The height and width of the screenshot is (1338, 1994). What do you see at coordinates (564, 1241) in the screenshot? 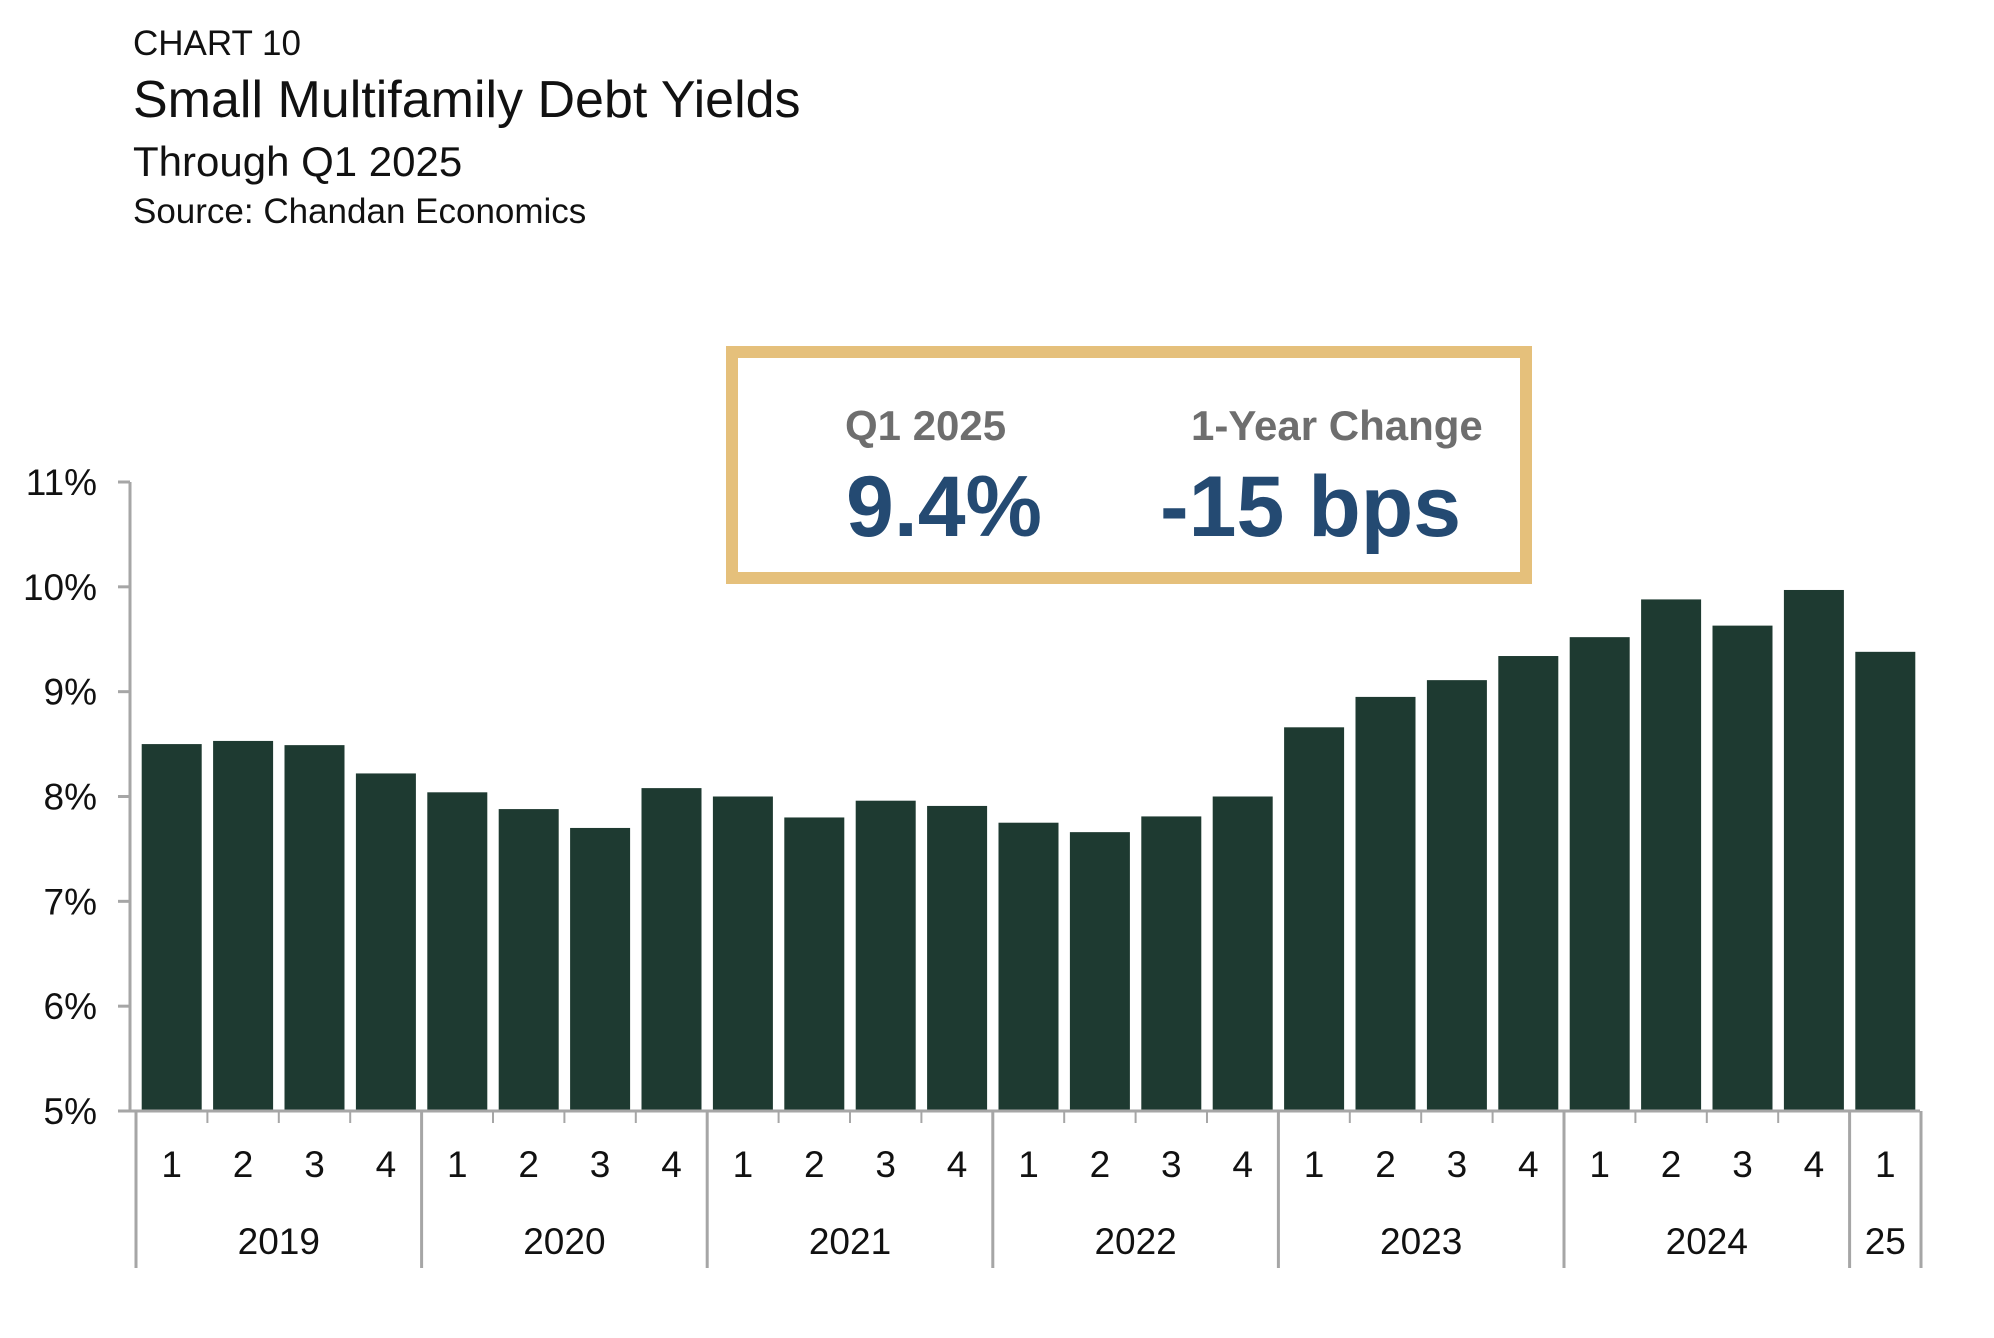
I see `x-group-label: 2020` at bounding box center [564, 1241].